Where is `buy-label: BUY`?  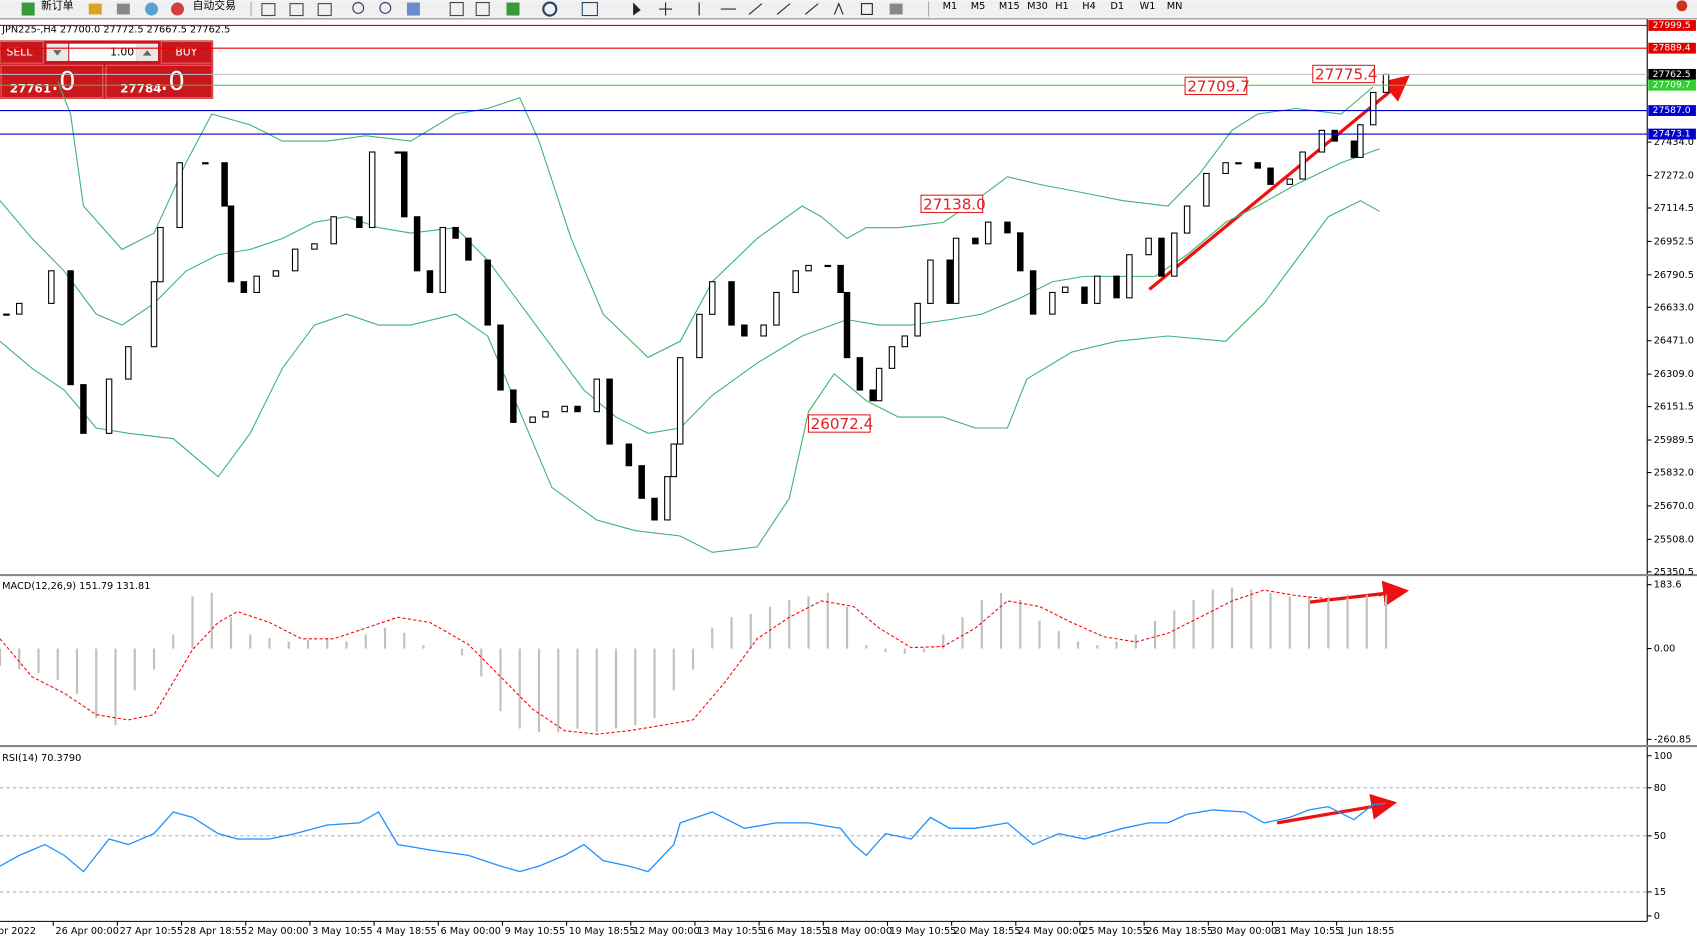
buy-label: BUY is located at coordinates (186, 51).